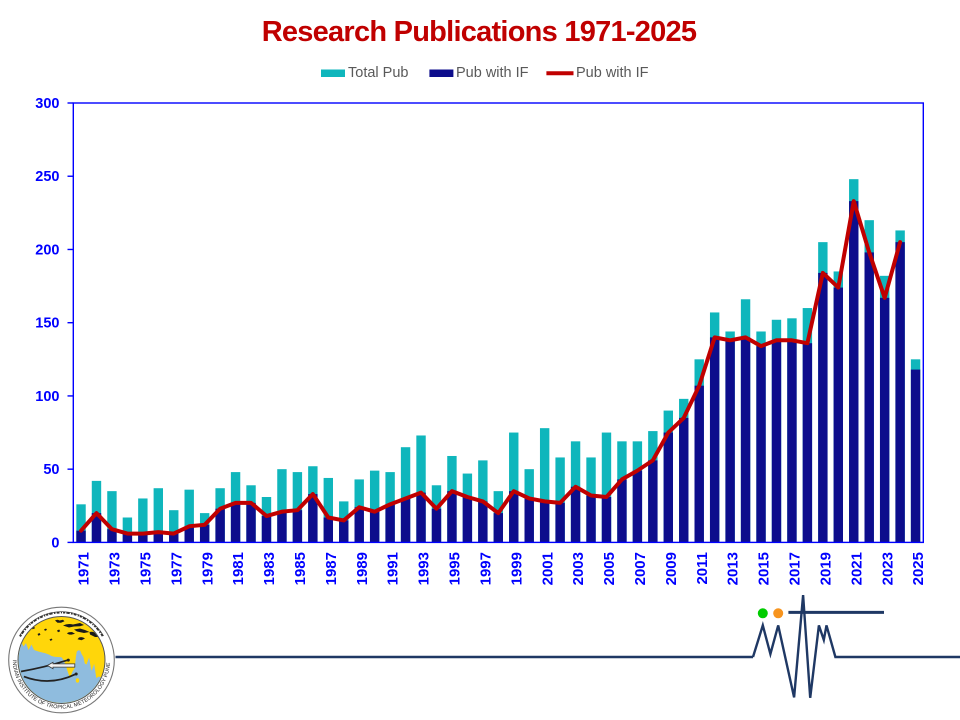 The image size is (960, 720). What do you see at coordinates (764, 568) in the screenshot?
I see `svg-text: 2015` at bounding box center [764, 568].